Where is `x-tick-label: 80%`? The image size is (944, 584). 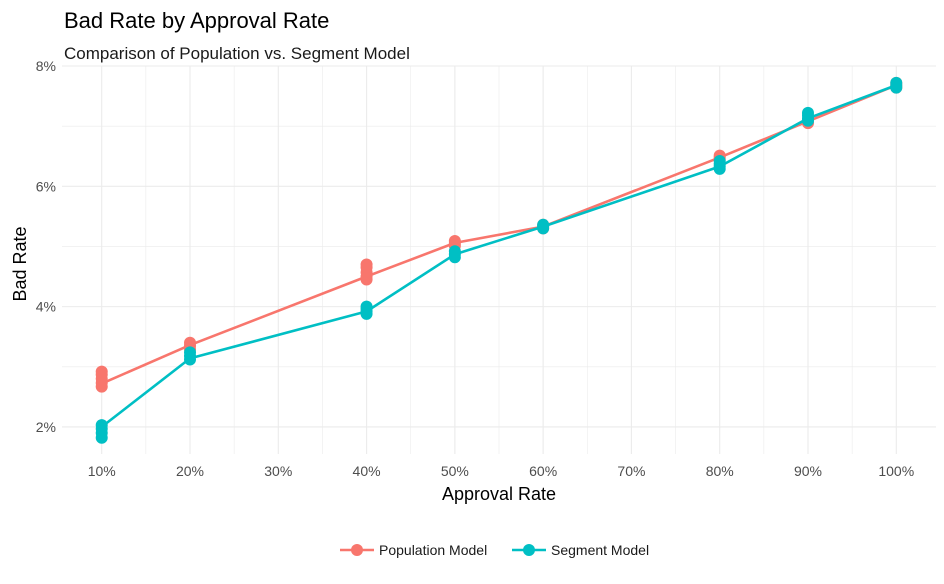 x-tick-label: 80% is located at coordinates (720, 471).